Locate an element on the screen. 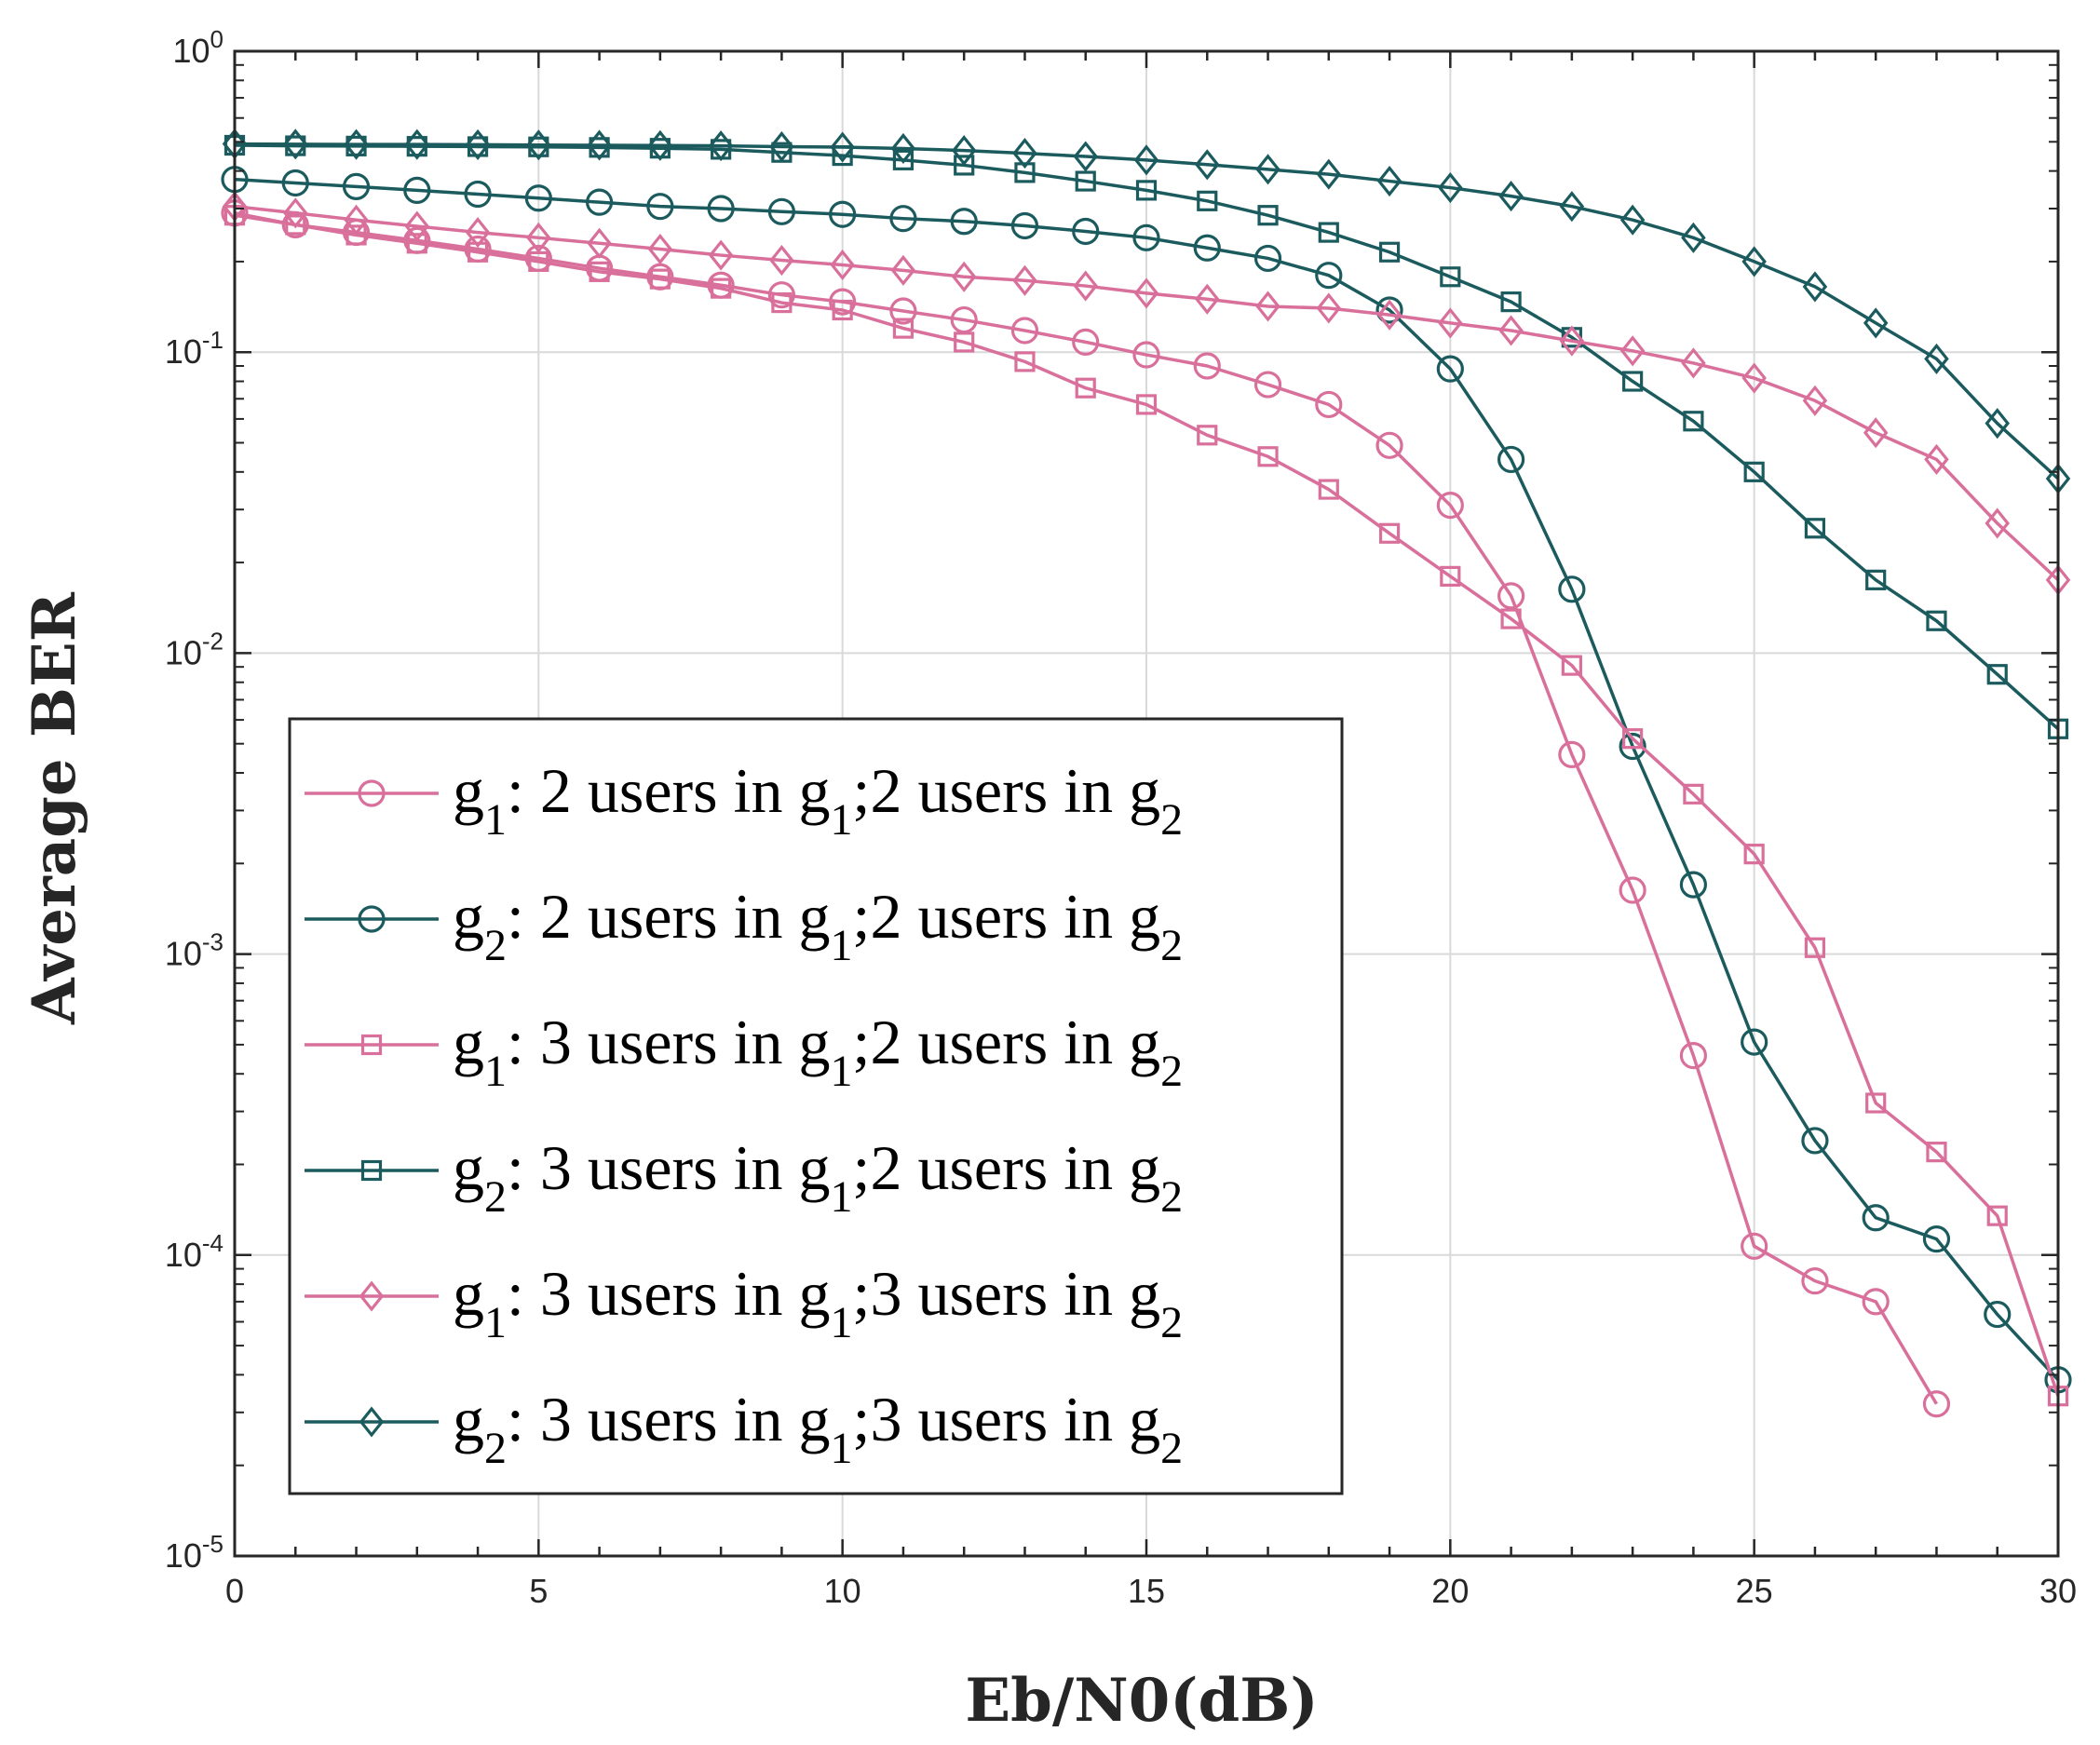 The image size is (2100, 1745). x-tick-label: 0 is located at coordinates (234, 1591).